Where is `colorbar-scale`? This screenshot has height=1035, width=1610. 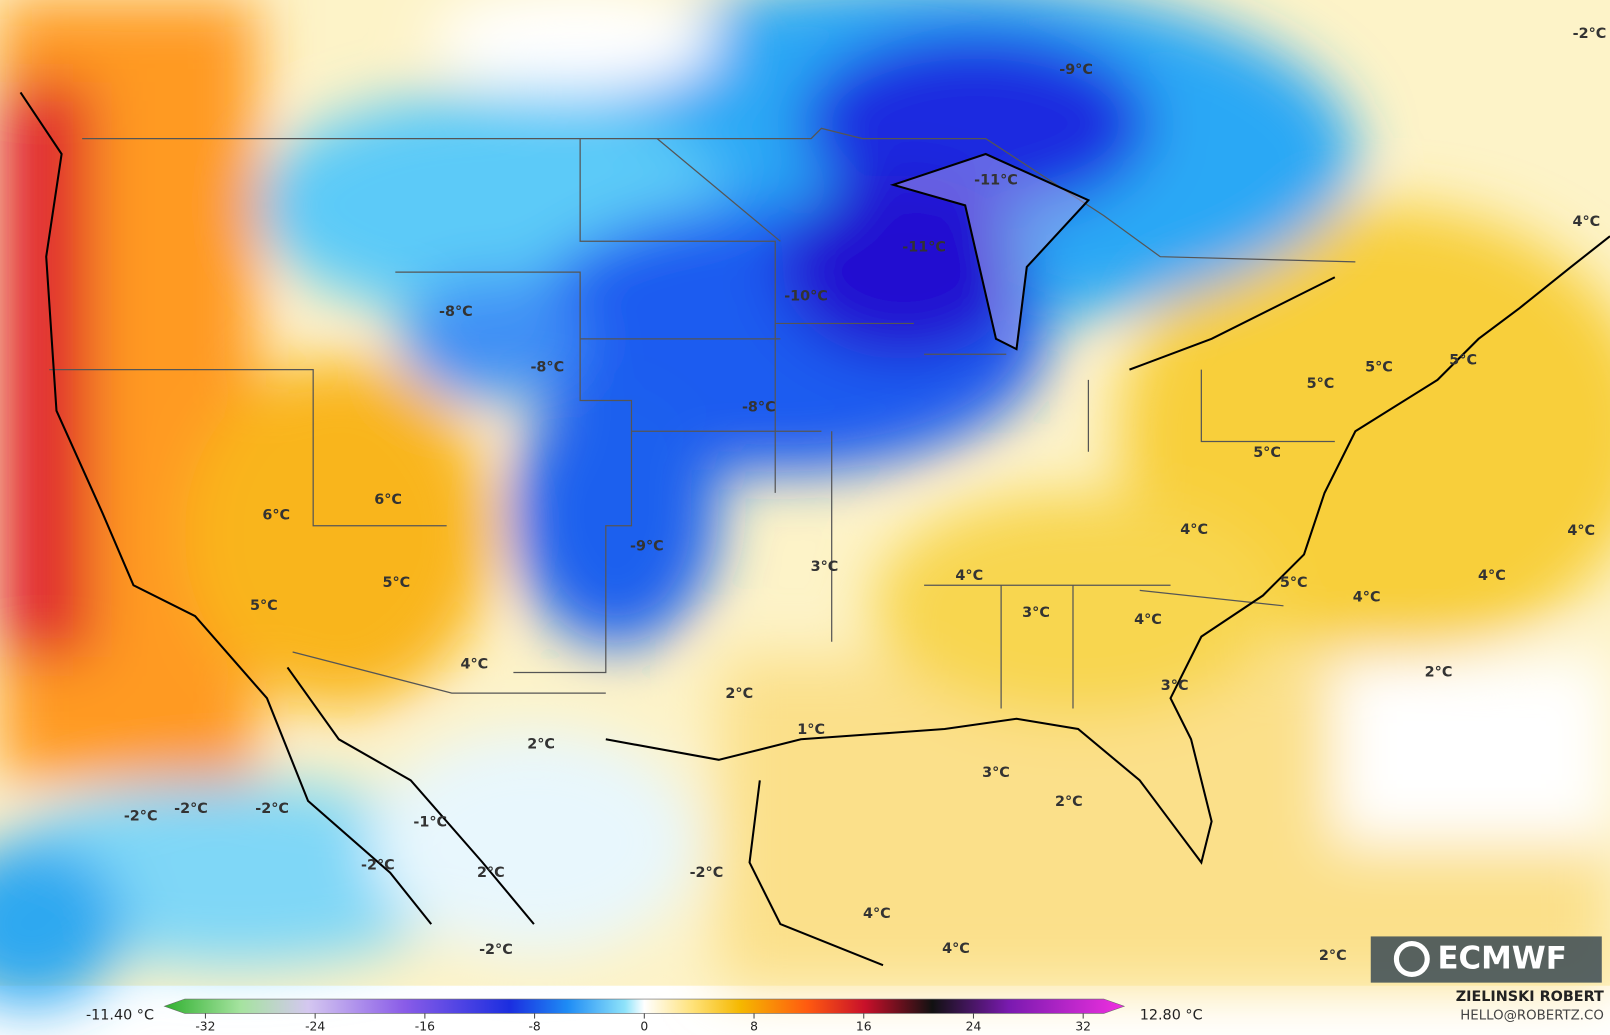 colorbar-scale is located at coordinates (644, 1006).